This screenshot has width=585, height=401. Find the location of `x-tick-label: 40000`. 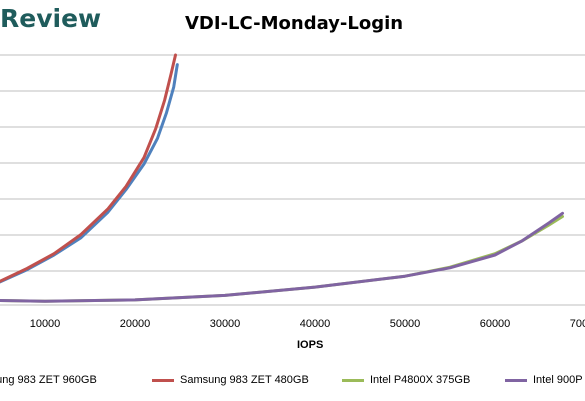

x-tick-label: 40000 is located at coordinates (315, 324).